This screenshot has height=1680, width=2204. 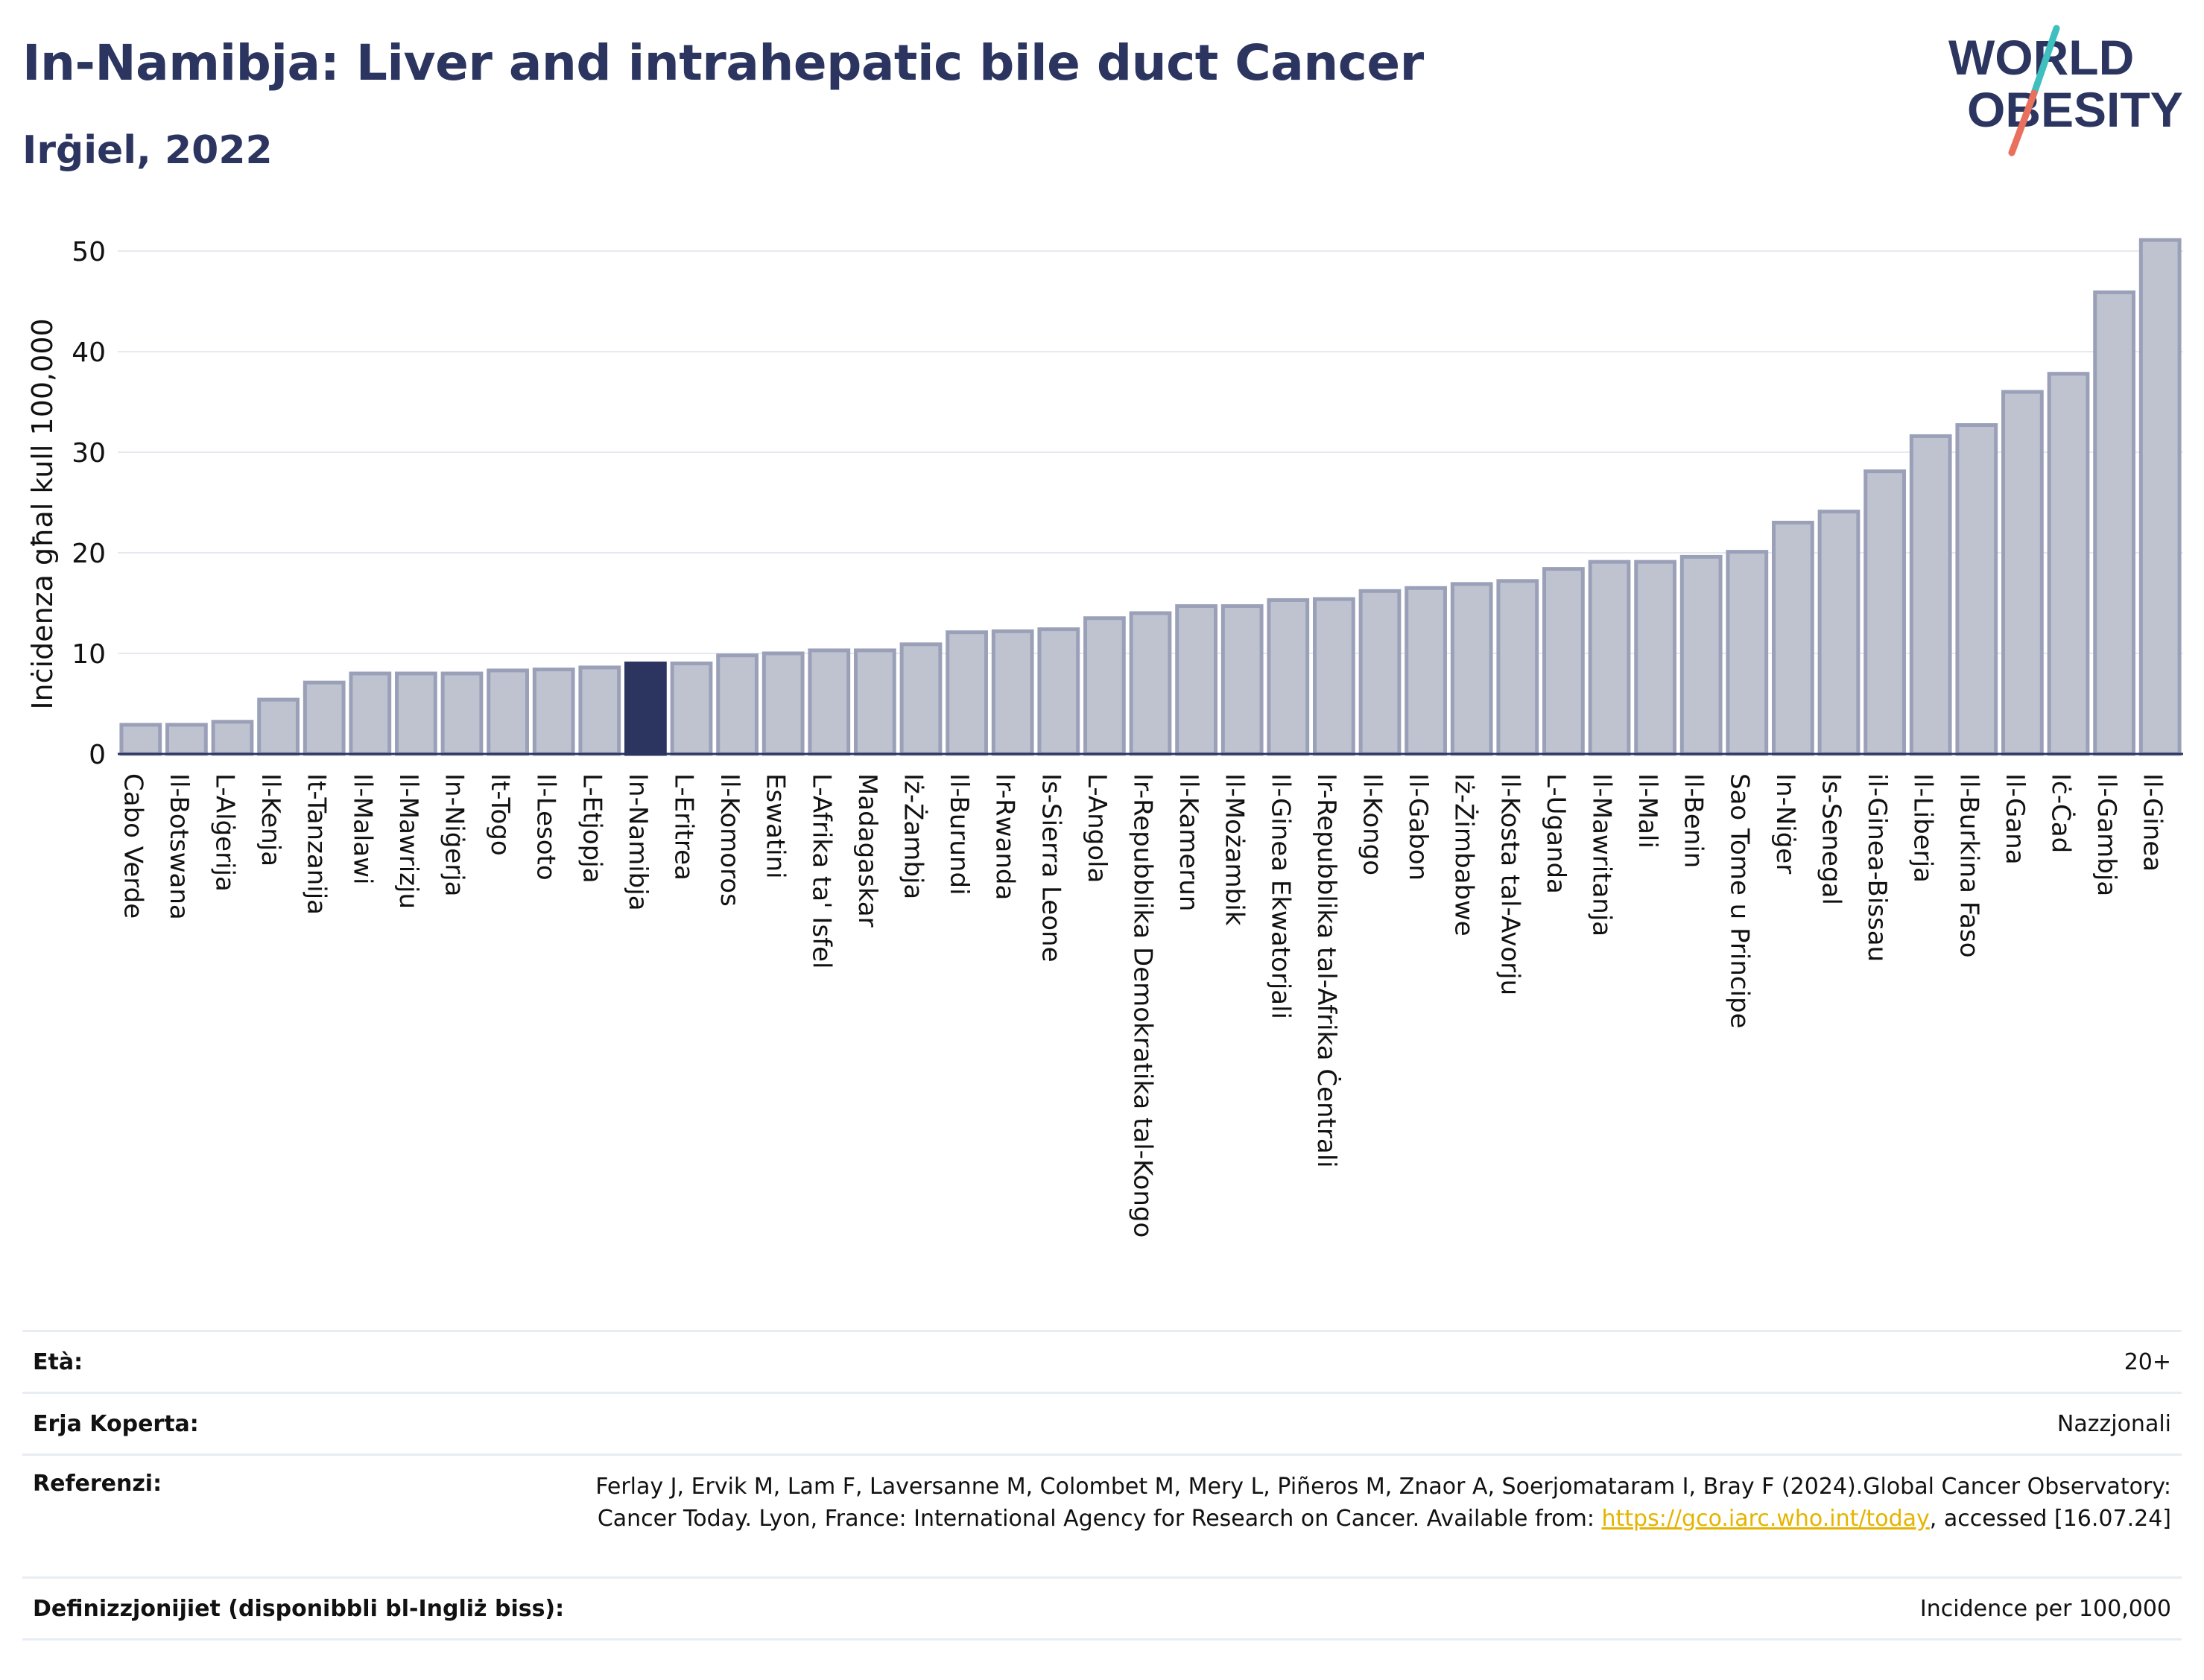 I want to click on logo-slash-teal, so click(x=2045, y=61).